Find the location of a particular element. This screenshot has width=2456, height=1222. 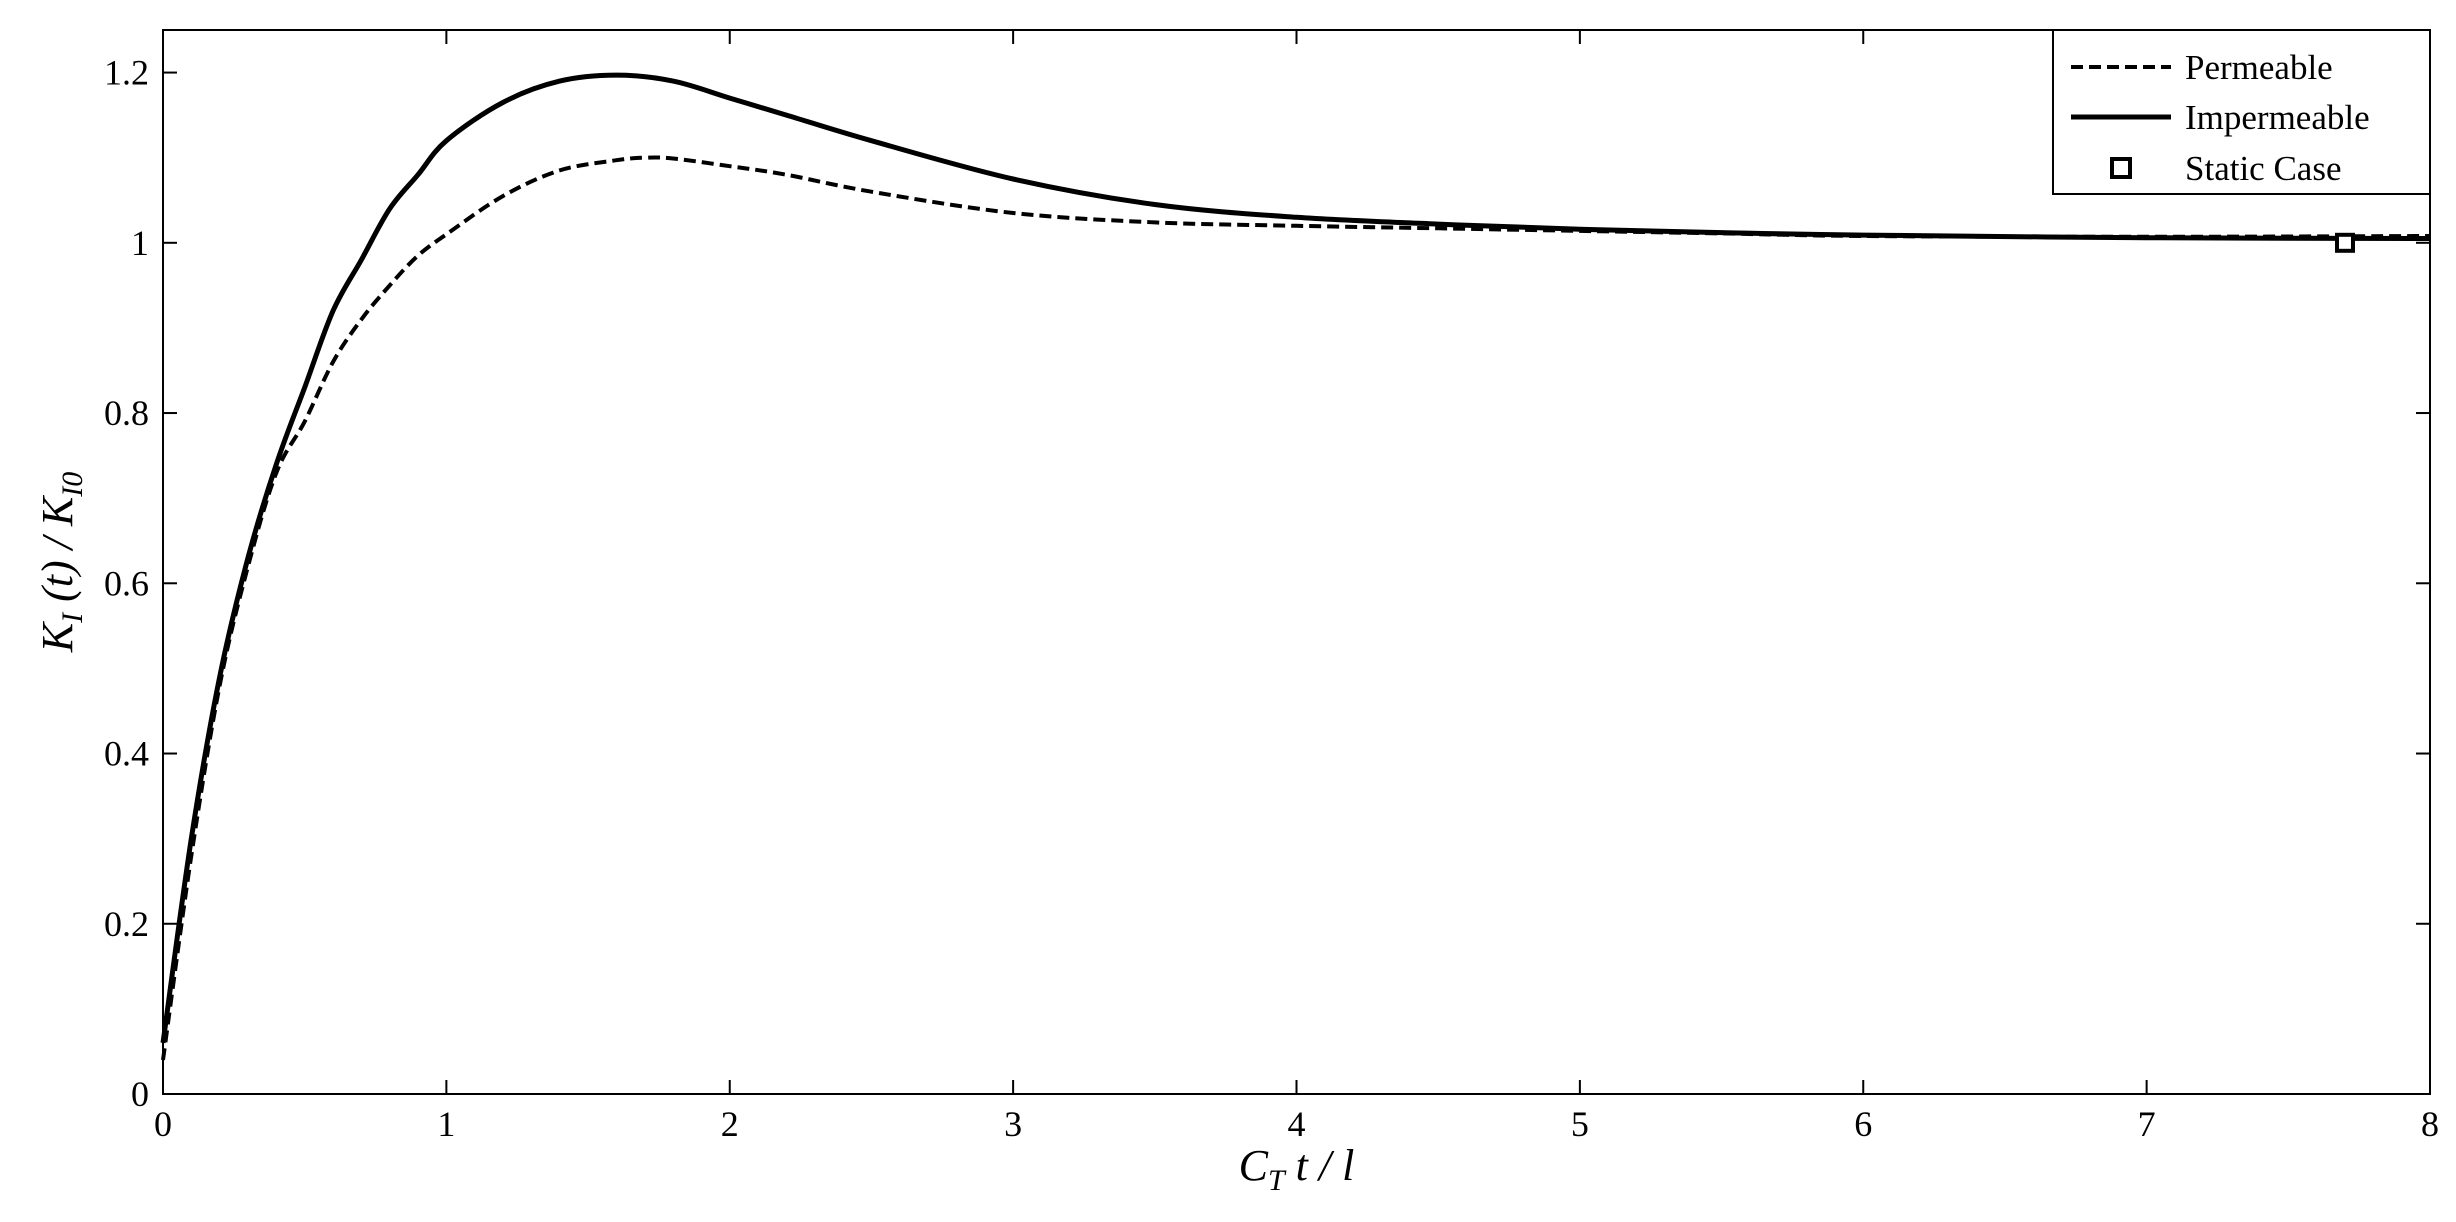

x-tick-label: 6 is located at coordinates (1863, 1124).